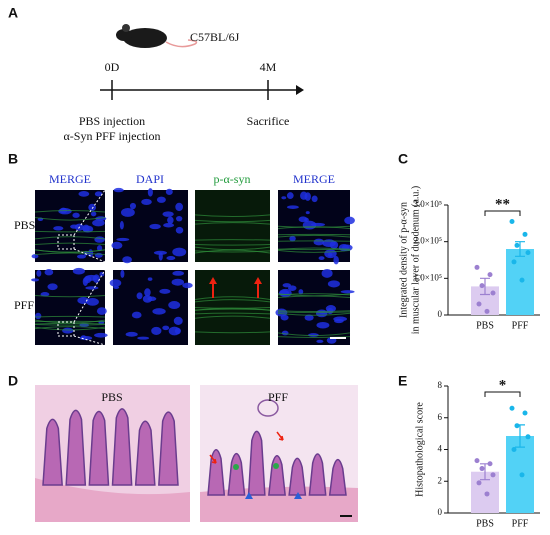 This screenshot has width=550, height=535. What do you see at coordinates (419, 449) in the screenshot?
I see `y-axis-label: Histopathological score` at bounding box center [419, 449].